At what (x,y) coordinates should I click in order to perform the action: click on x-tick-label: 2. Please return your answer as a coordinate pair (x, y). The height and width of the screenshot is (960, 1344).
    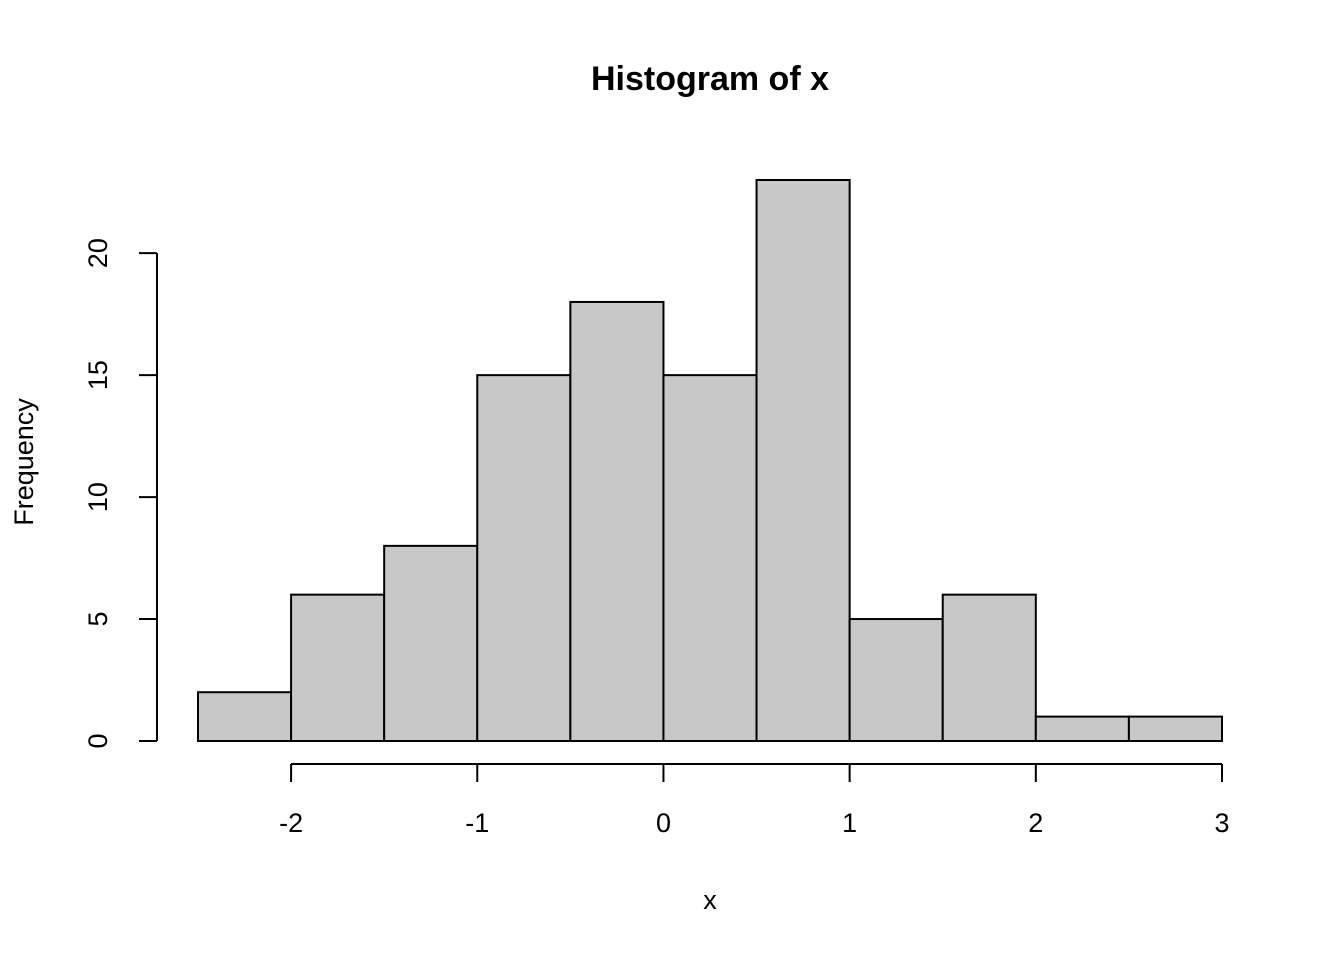
    Looking at the image, I should click on (1035, 823).